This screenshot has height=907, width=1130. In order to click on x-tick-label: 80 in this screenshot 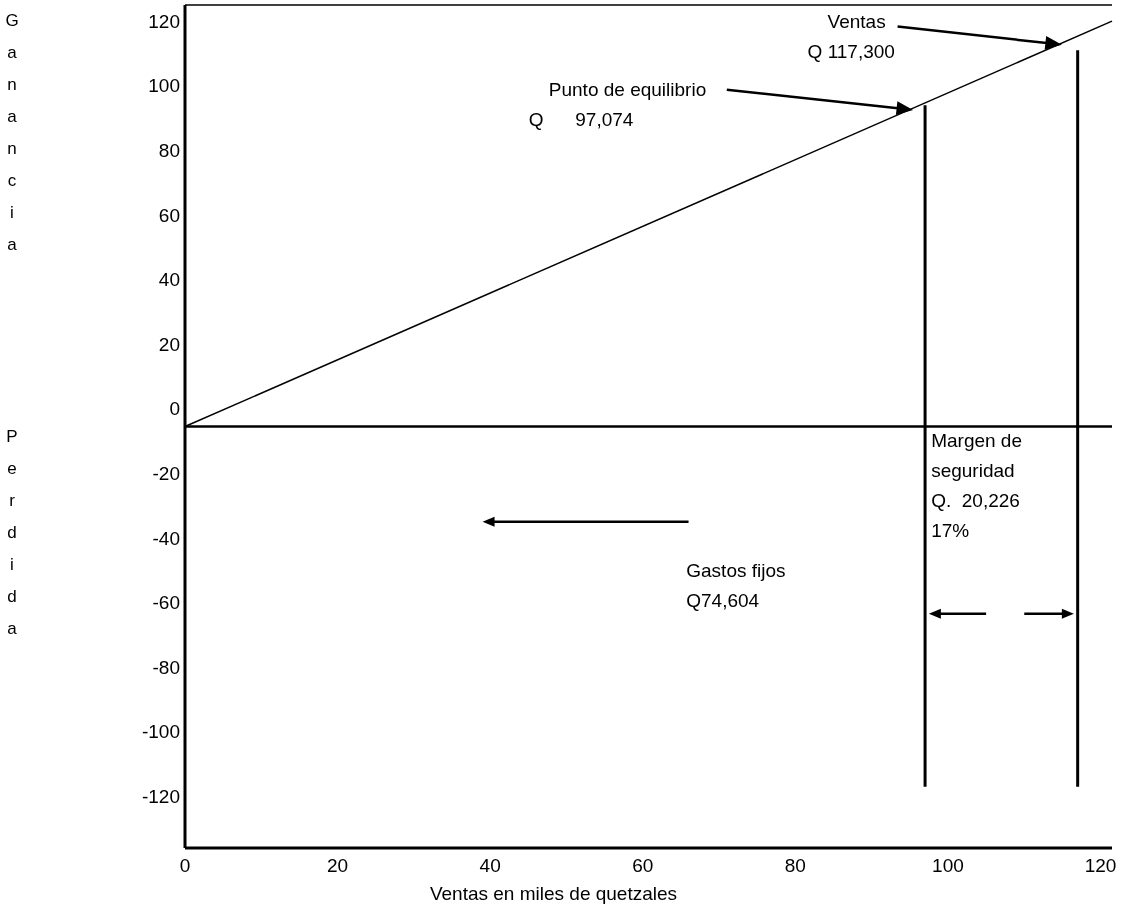, I will do `click(795, 865)`.